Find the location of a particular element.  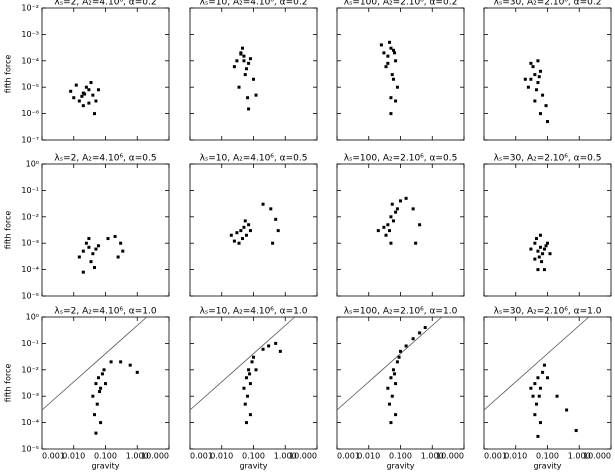

x-tick-label: 0.010 is located at coordinates (368, 456).